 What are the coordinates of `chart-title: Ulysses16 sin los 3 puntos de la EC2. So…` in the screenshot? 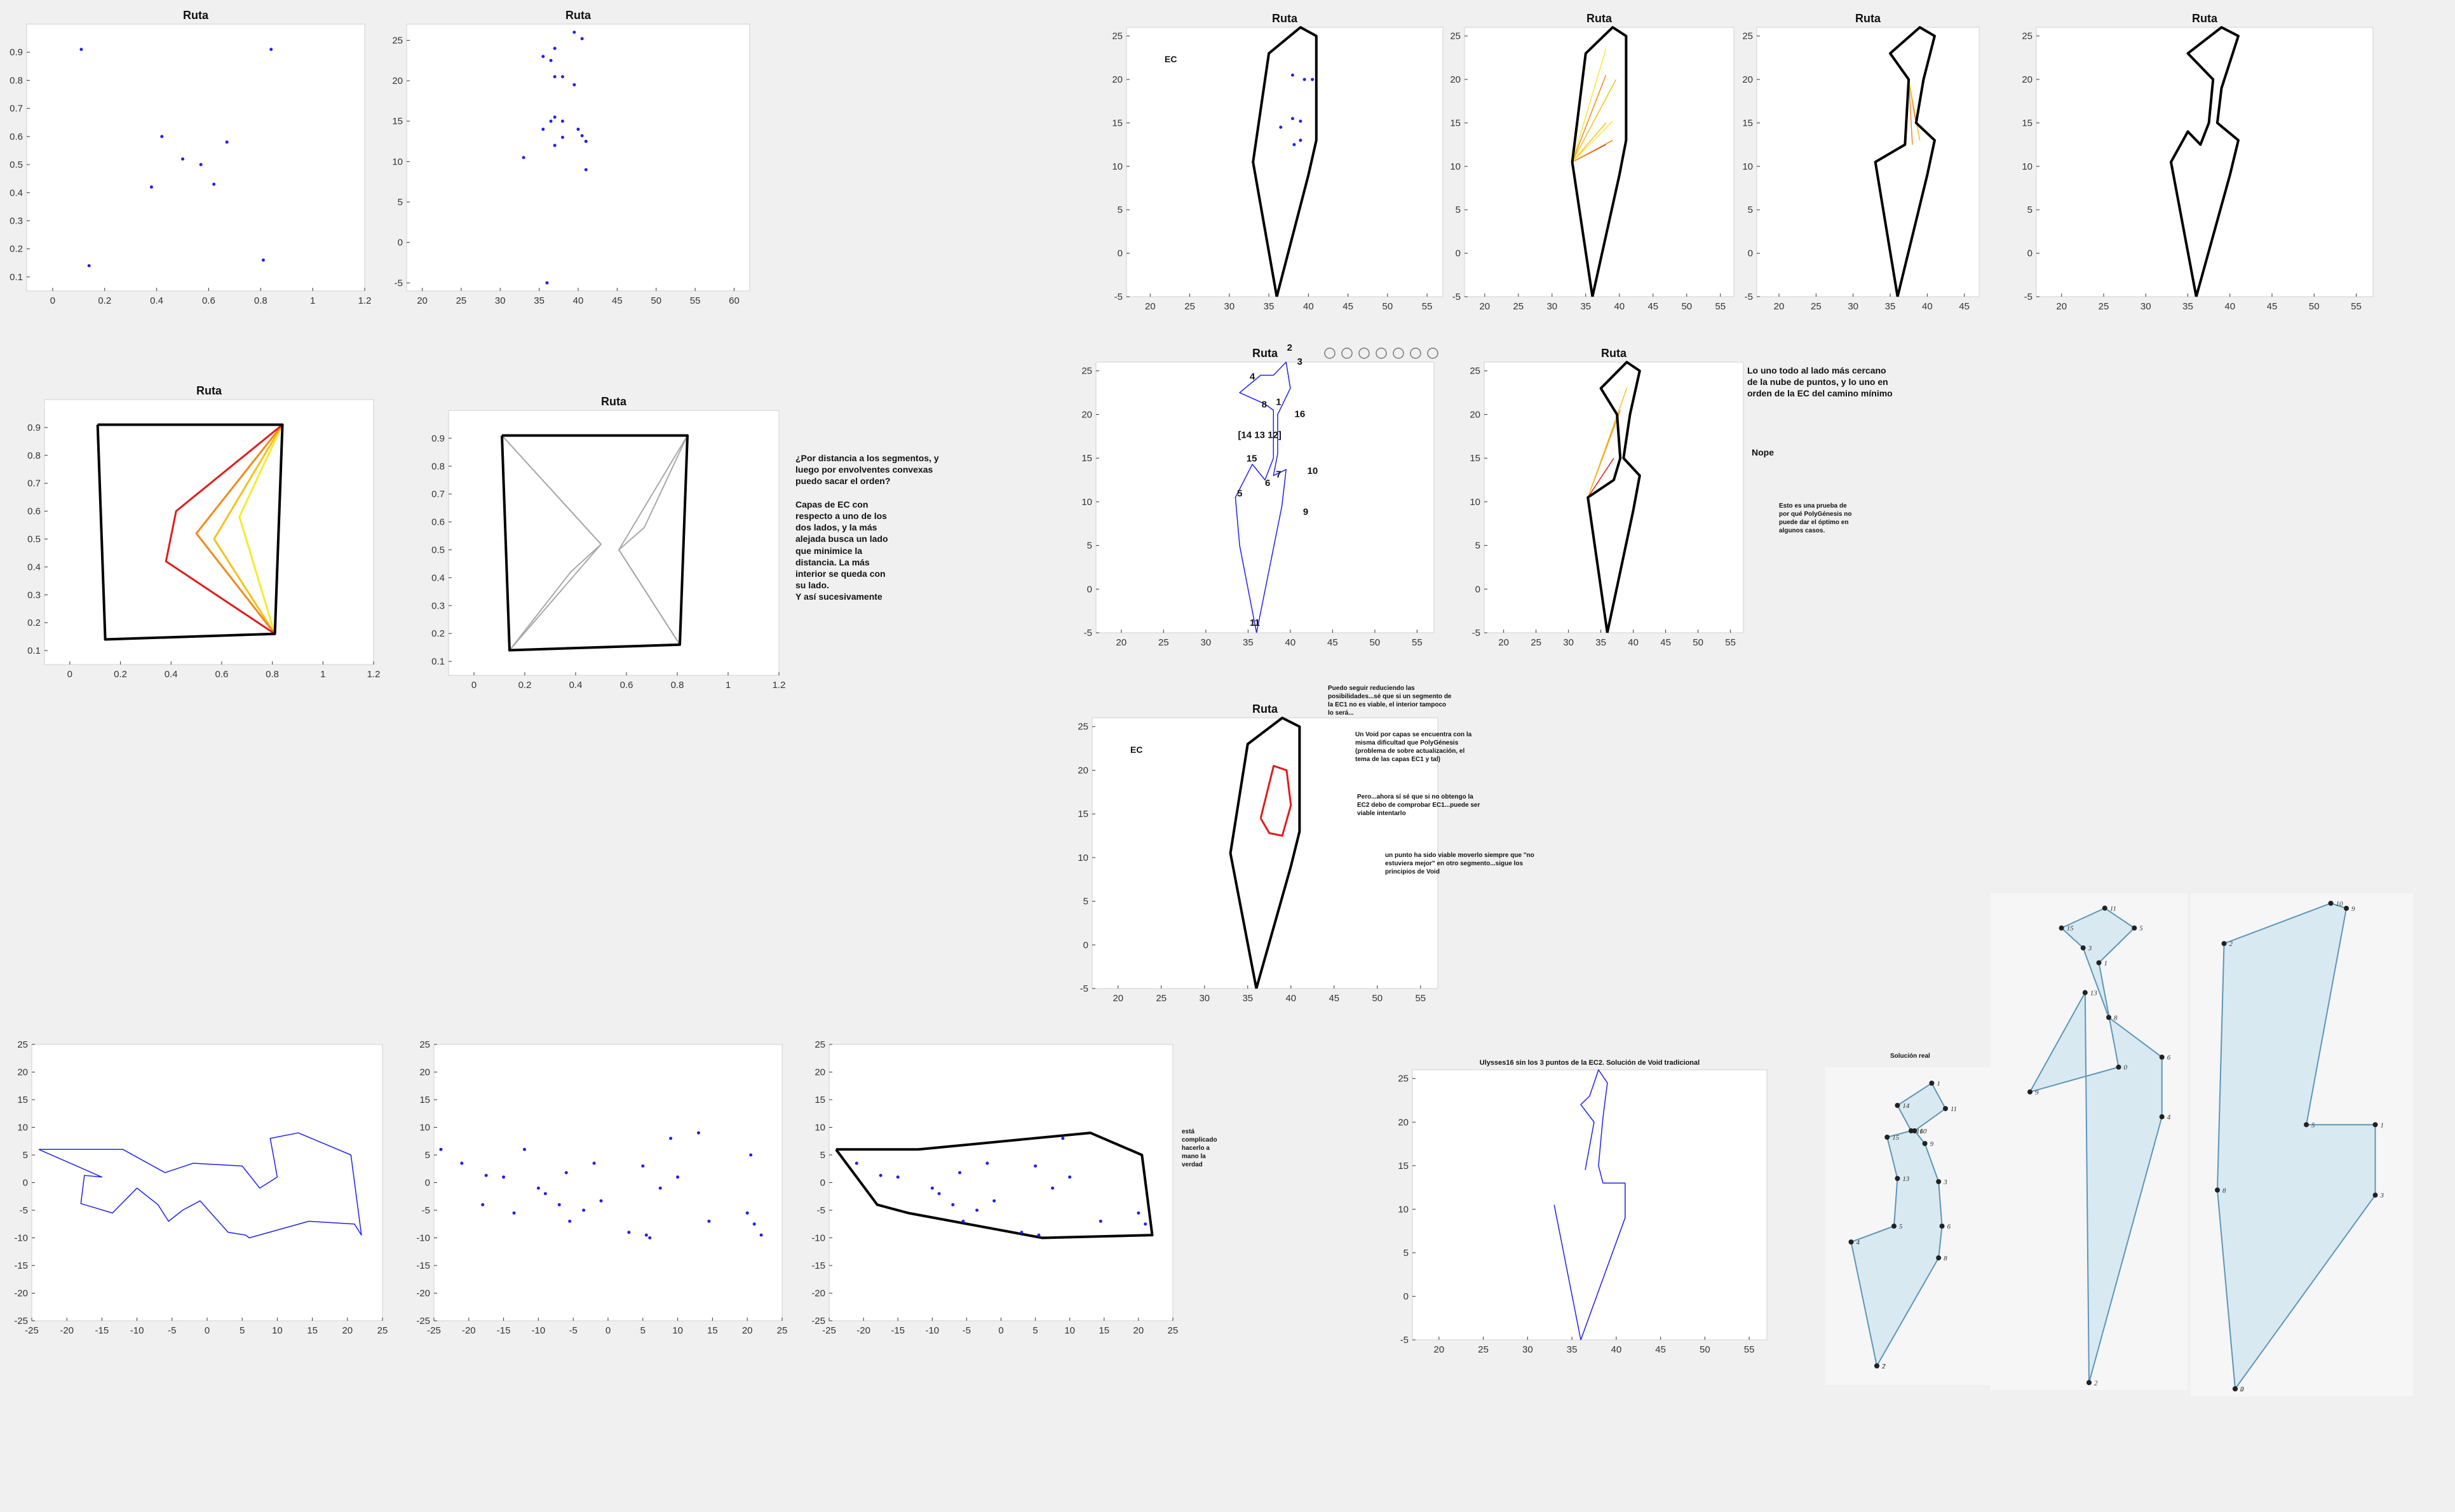 It's located at (1590, 1063).